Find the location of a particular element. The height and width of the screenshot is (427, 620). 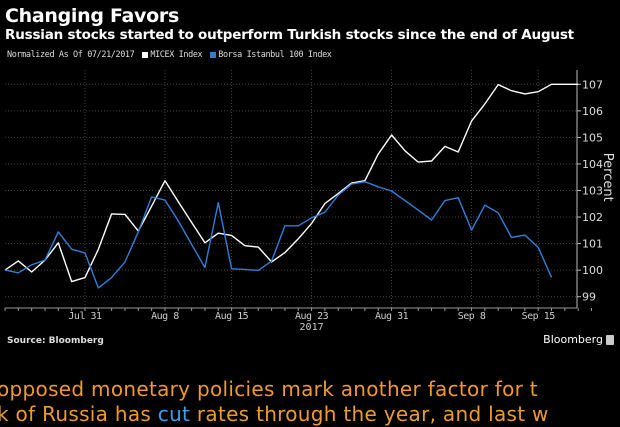

x-tick-label: Aug 8 is located at coordinates (165, 316).